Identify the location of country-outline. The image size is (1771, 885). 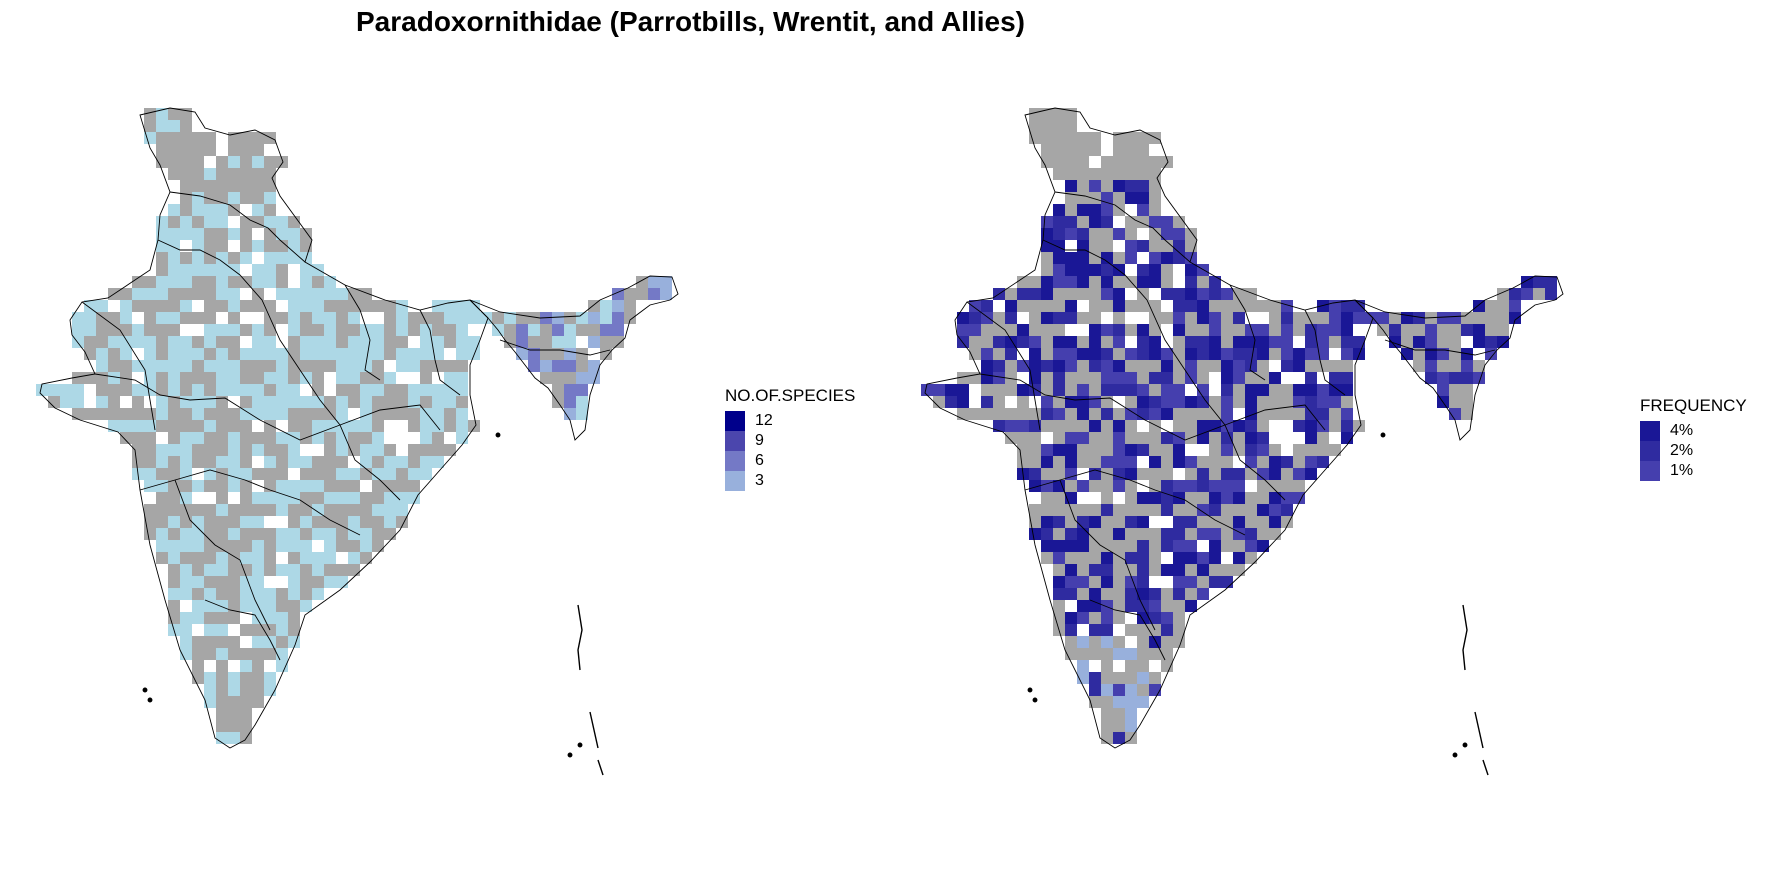
(1459, 358).